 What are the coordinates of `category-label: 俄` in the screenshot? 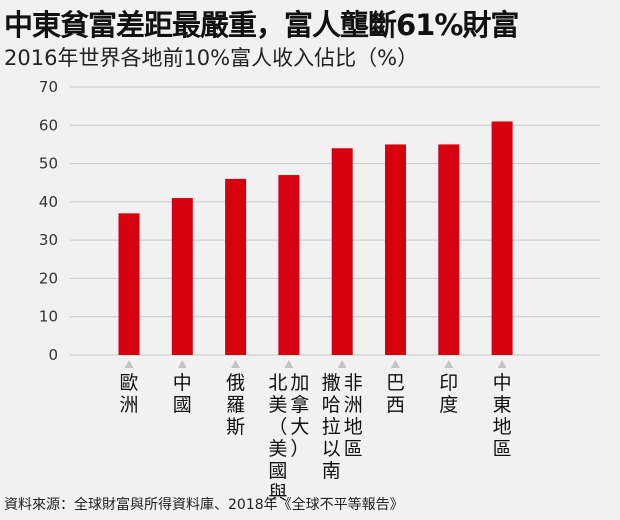 It's located at (235, 383).